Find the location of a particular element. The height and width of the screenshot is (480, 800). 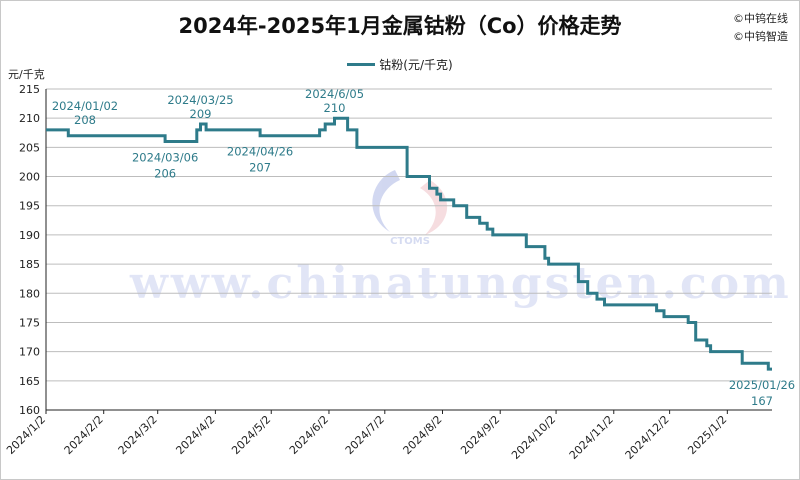

watermark-text: www.chinatungsten.com is located at coordinates (461, 283).